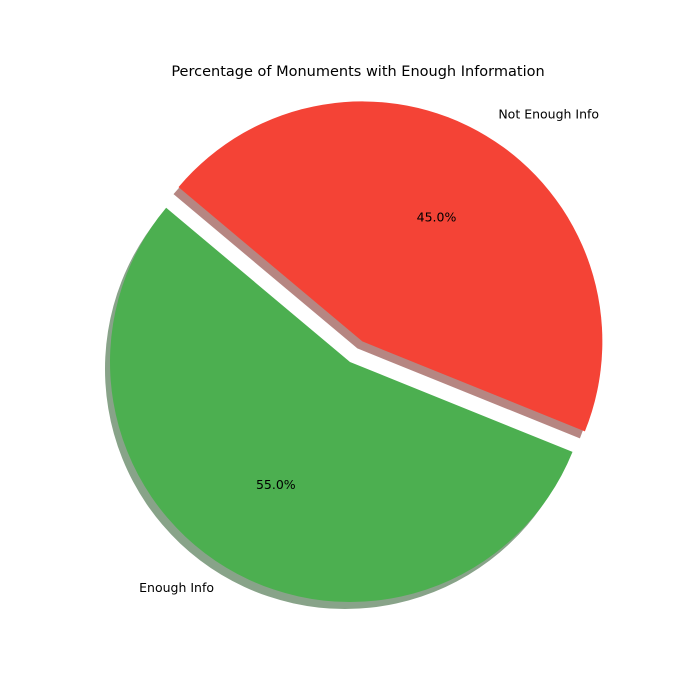  Describe the element at coordinates (176, 587) in the screenshot. I see `slice-label-enough-info: Enough Info` at that location.